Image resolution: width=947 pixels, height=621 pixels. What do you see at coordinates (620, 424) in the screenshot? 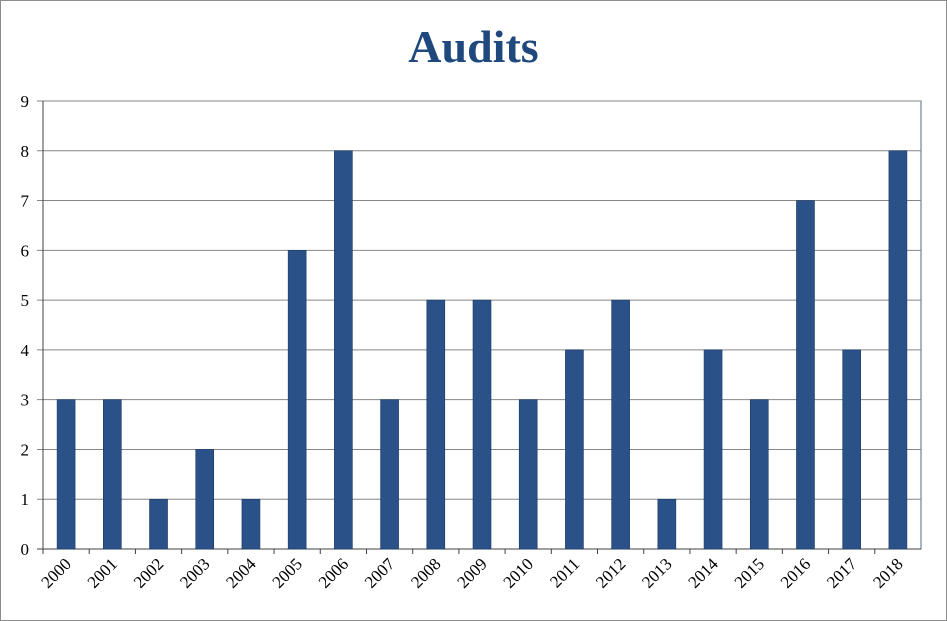
I see `bar-2012` at bounding box center [620, 424].